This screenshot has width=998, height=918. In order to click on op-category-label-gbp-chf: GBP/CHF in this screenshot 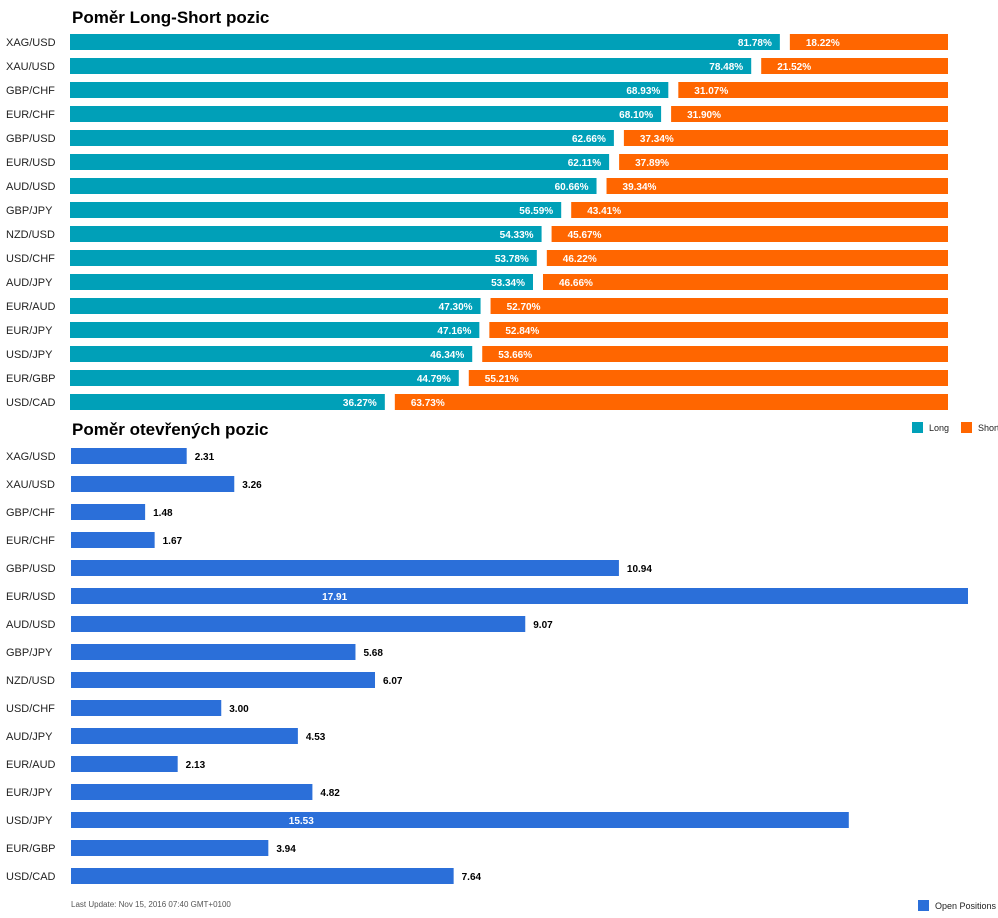, I will do `click(30, 513)`.